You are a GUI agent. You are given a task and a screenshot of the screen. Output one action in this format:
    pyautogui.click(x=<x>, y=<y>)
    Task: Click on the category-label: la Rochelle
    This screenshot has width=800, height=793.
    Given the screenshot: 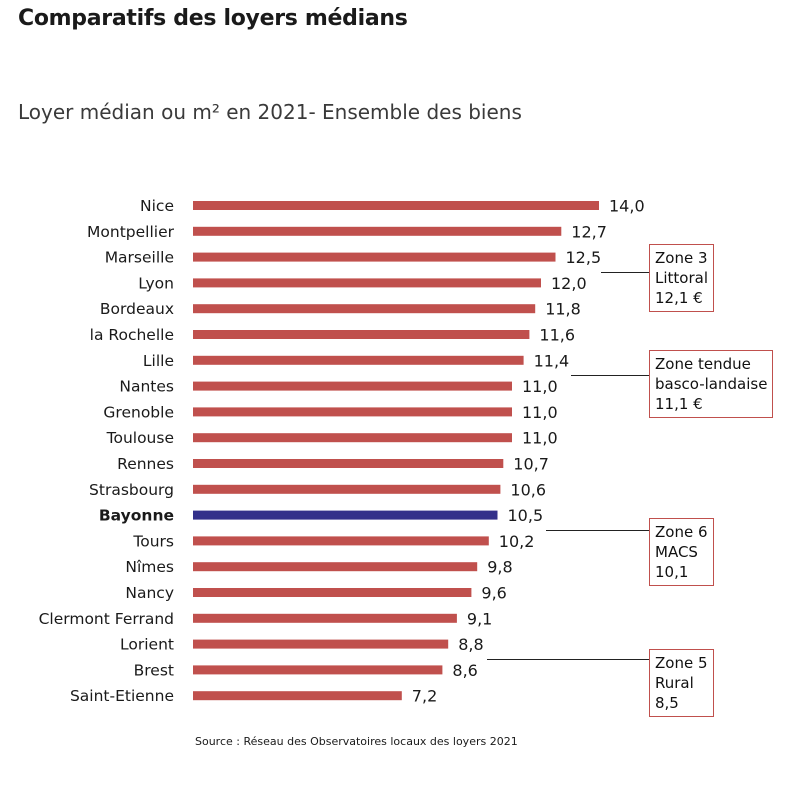 What is the action you would take?
    pyautogui.click(x=132, y=335)
    